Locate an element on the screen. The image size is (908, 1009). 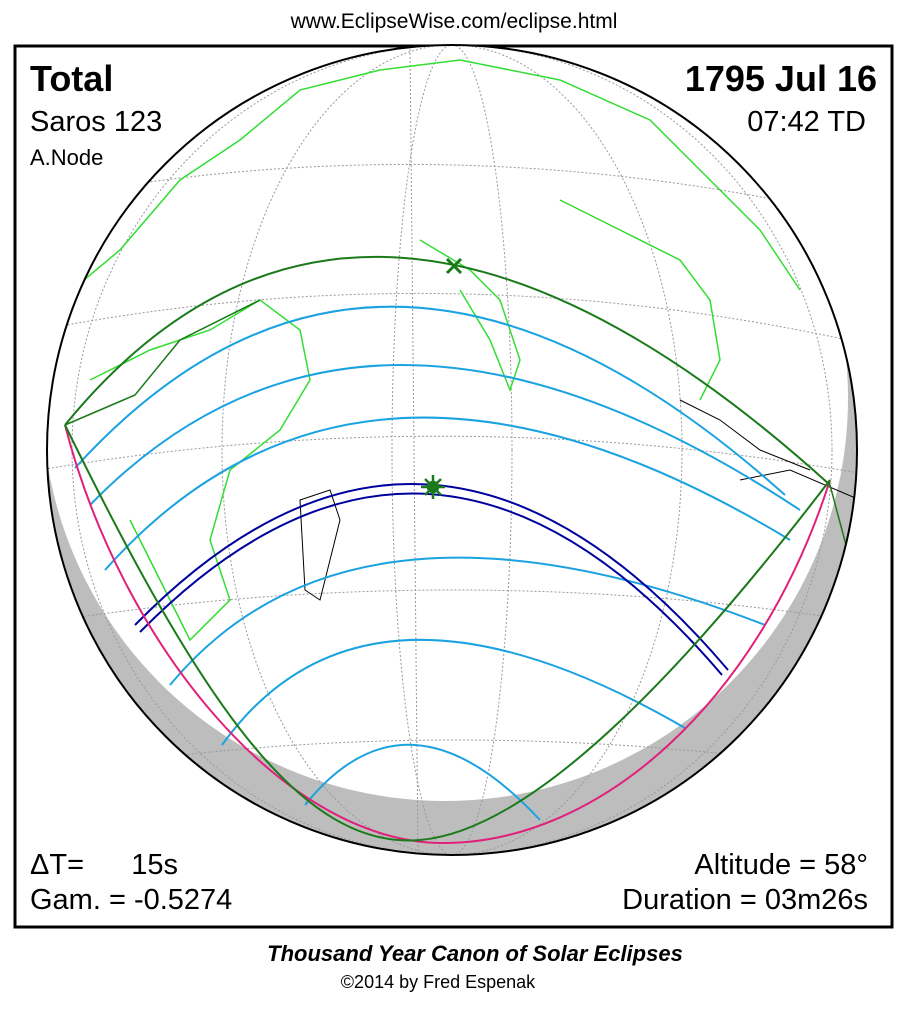
eclipse-date: 1795 Jul 16 is located at coordinates (781, 78).